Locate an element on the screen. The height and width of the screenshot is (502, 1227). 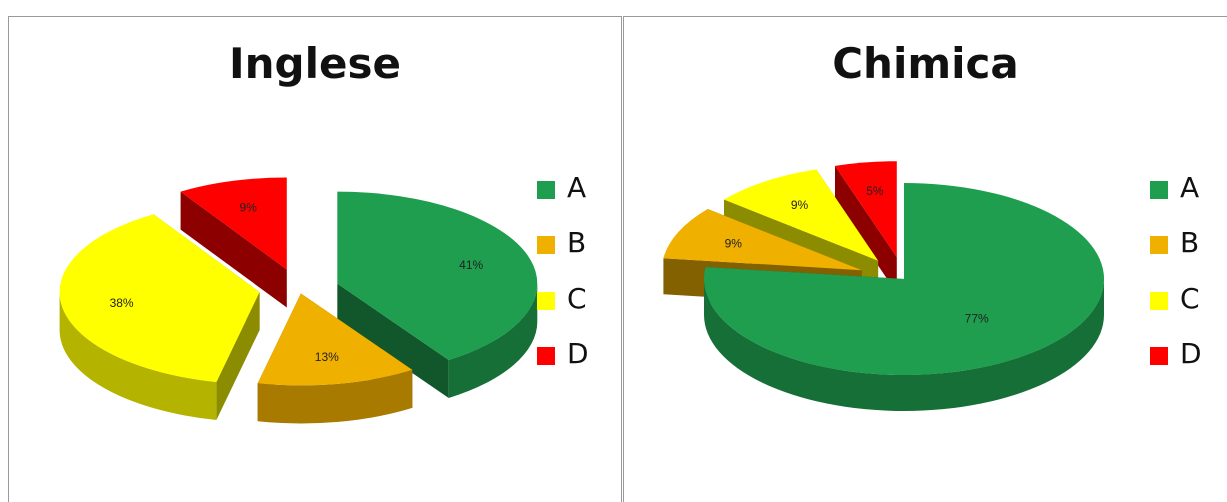
slice-label-c: 9% is located at coordinates (800, 205).